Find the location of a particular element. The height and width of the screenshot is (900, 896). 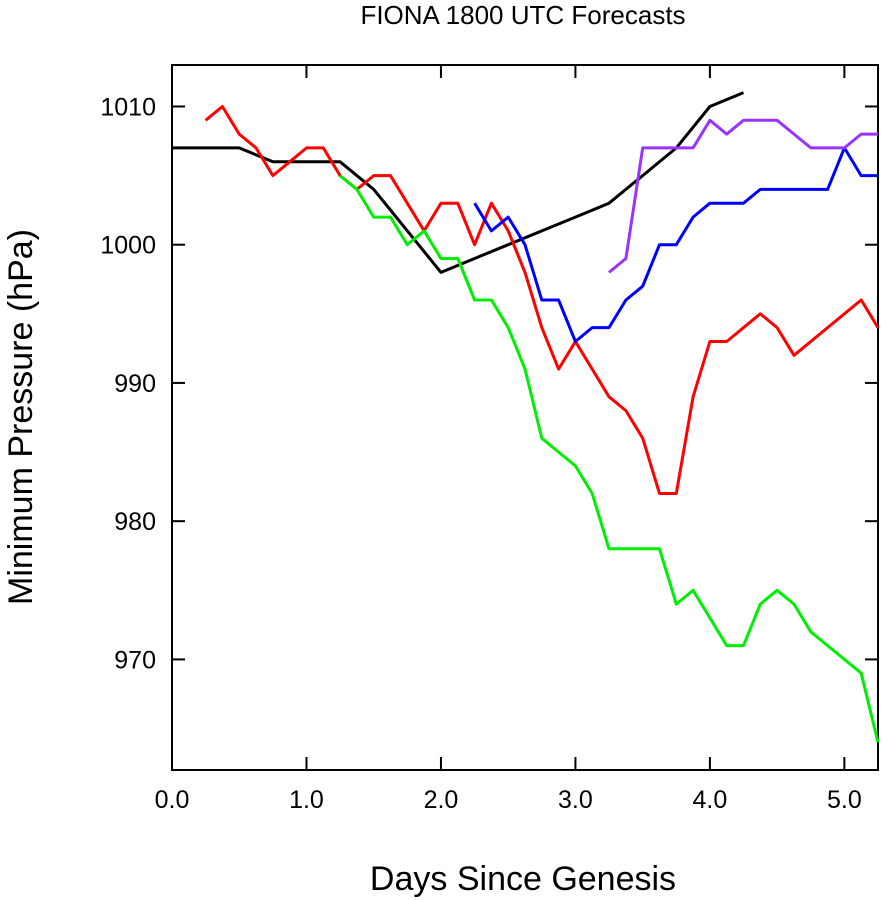

x-tick-label: 2.0 is located at coordinates (441, 800).